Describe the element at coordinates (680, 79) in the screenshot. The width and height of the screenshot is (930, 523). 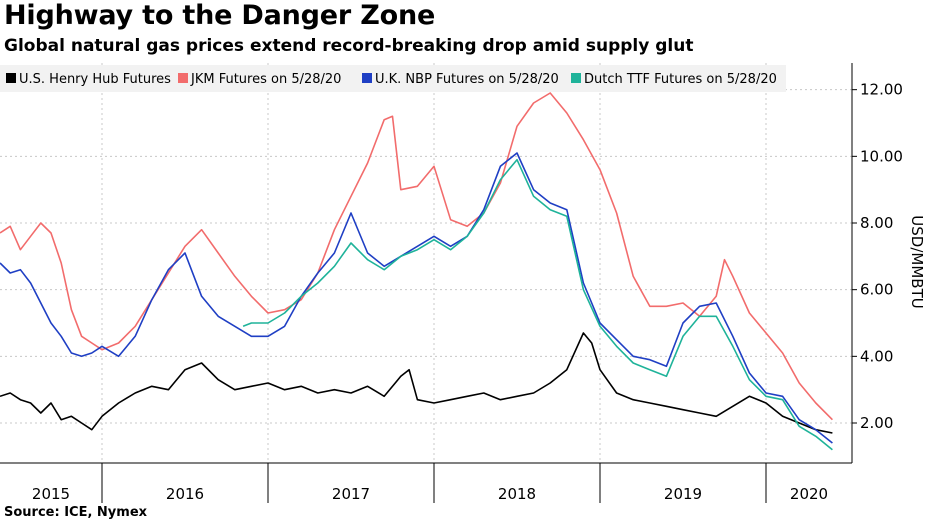
I see `legend-label-3: Dutch TTF Futures on 5/28/20` at that location.